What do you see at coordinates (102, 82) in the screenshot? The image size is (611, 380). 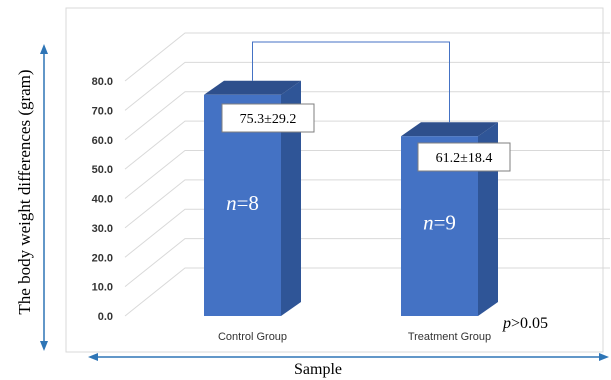 I see `y-tick-label: 80.0` at bounding box center [102, 82].